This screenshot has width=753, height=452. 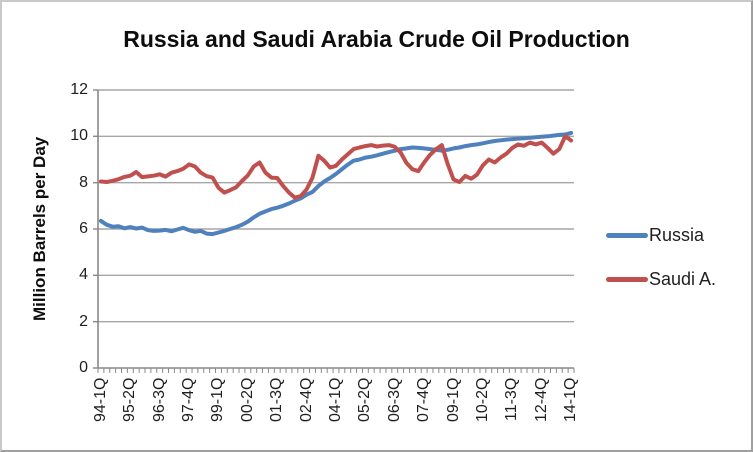 What do you see at coordinates (130, 400) in the screenshot?
I see `x-tick-label: 95-2Q` at bounding box center [130, 400].